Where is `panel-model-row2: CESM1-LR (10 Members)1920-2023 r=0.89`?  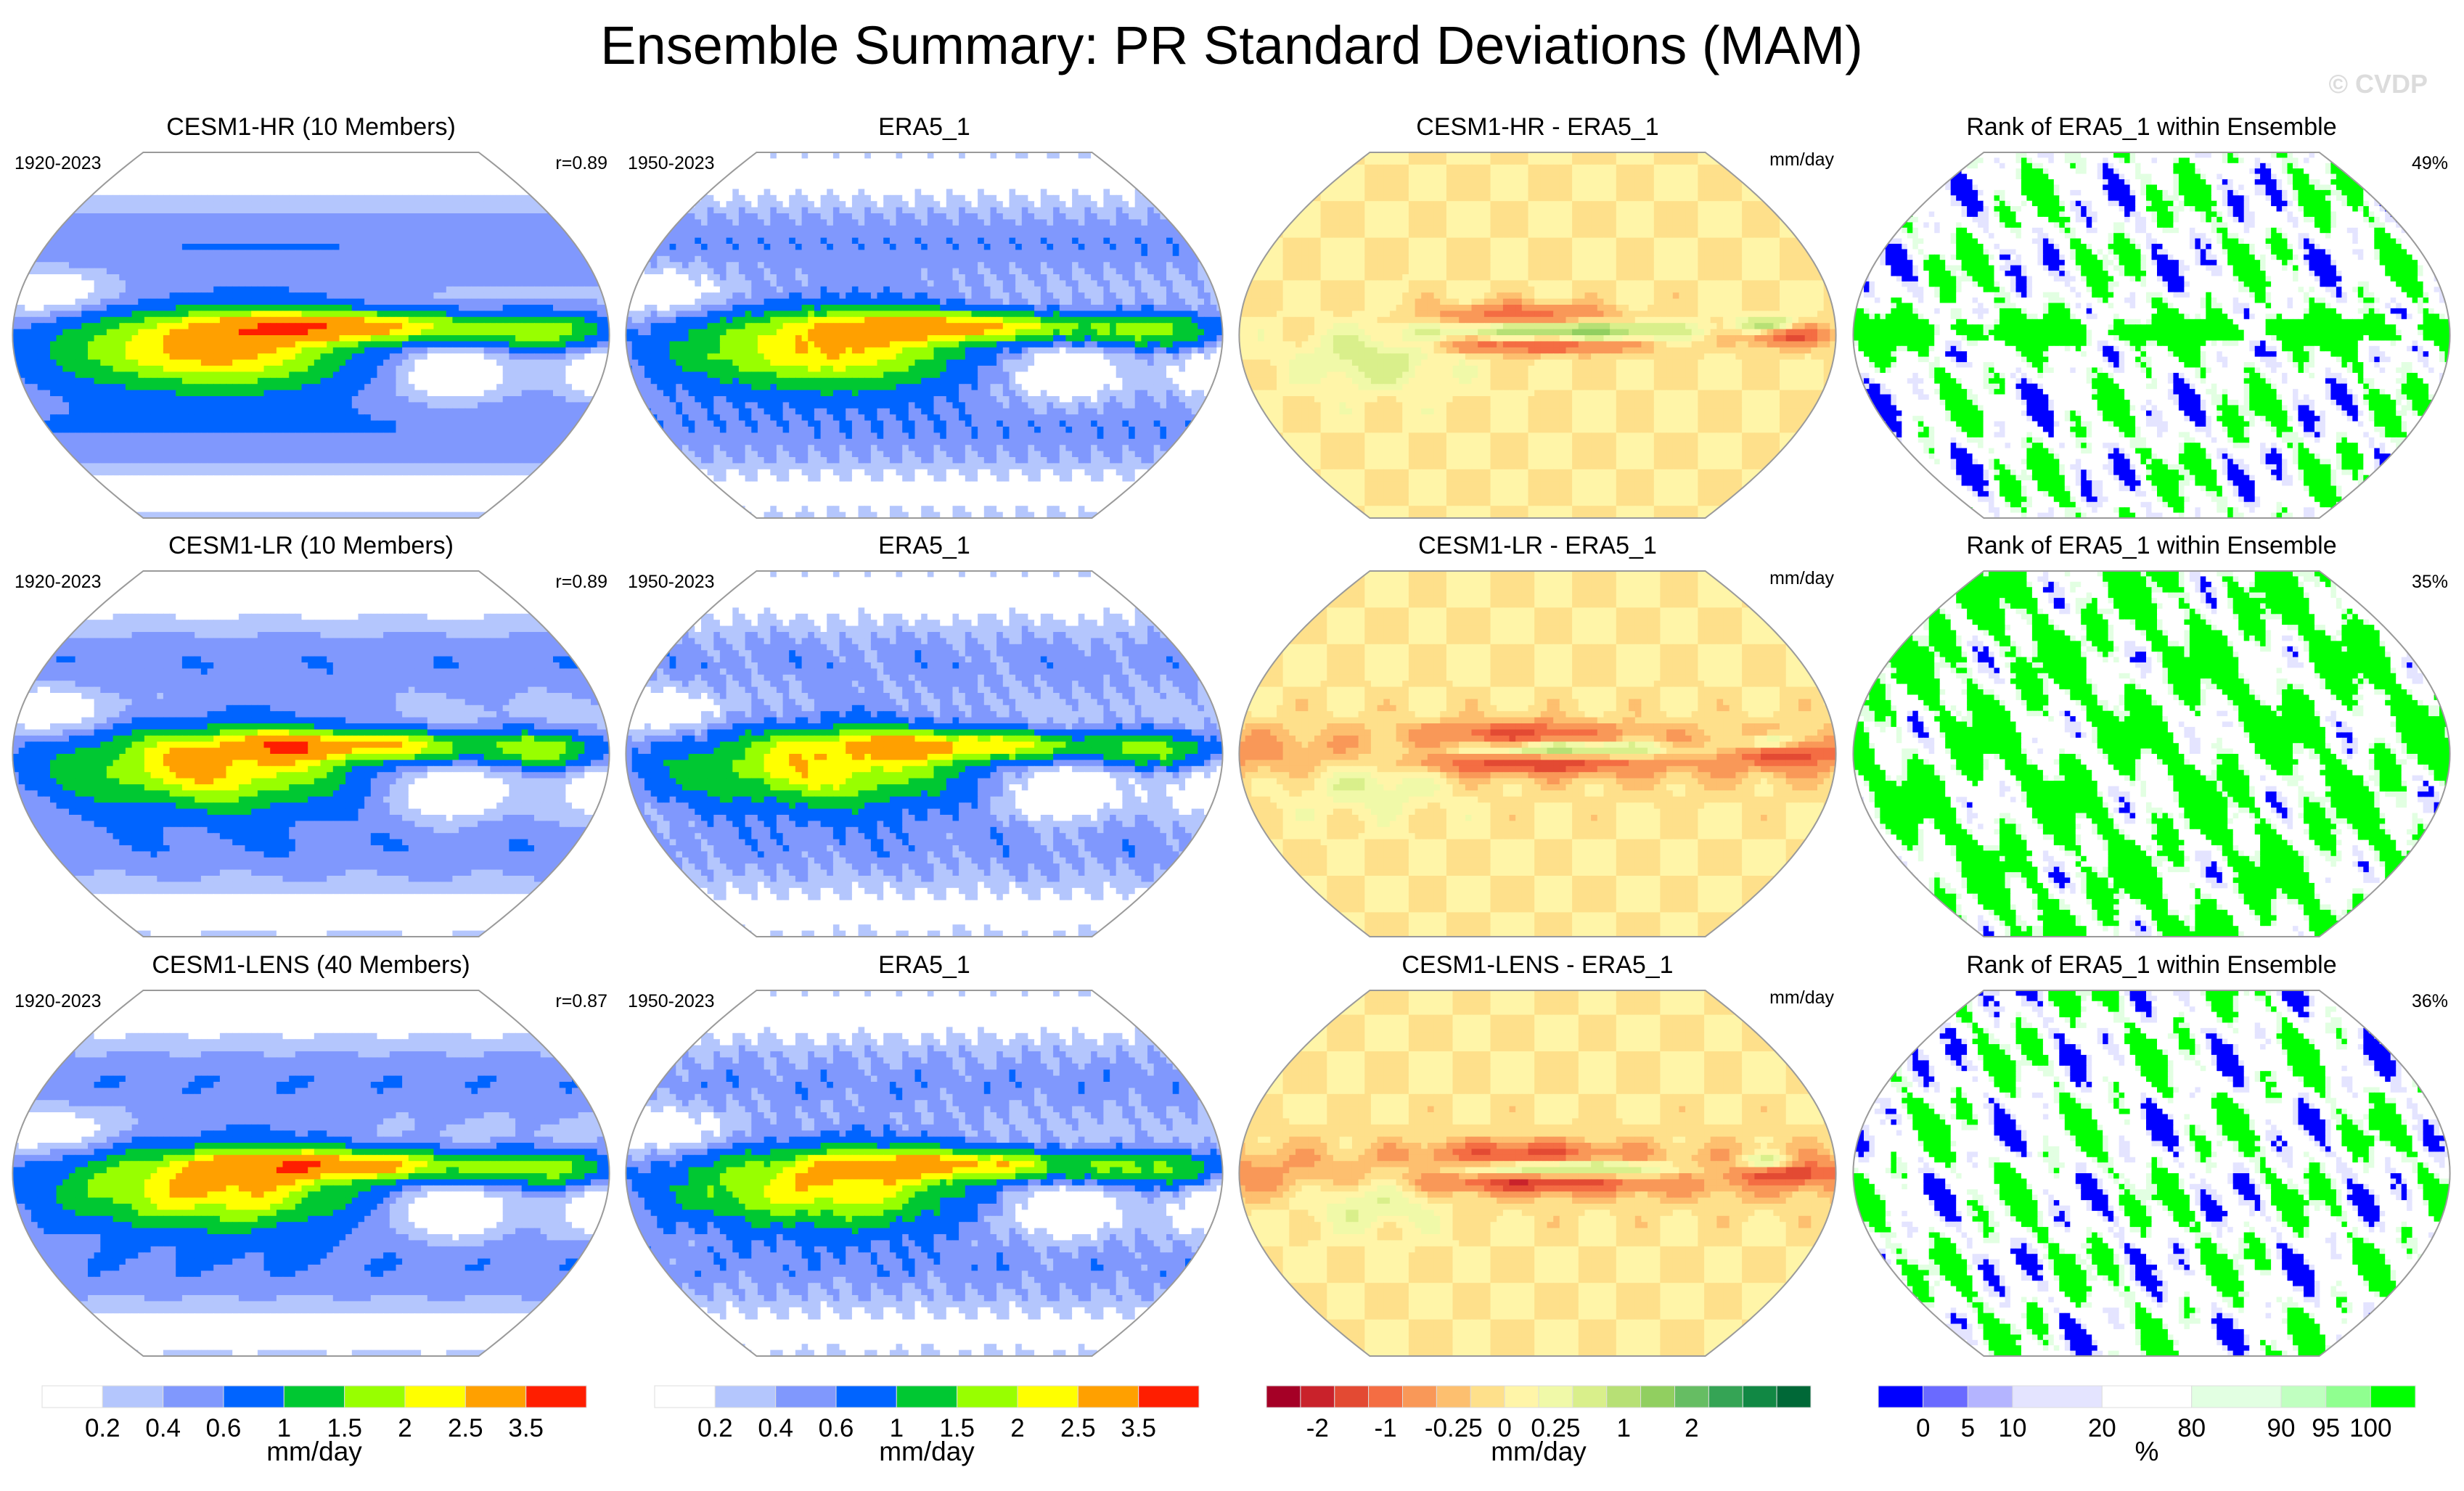
panel-model-row2: CESM1-LR (10 Members)1920-2023 r=0.89 is located at coordinates (311, 734).